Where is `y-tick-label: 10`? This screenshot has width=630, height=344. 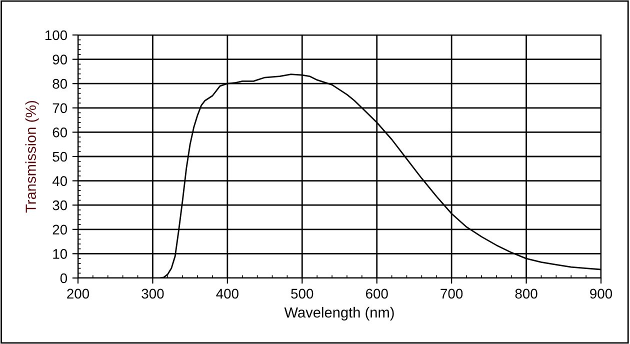 y-tick-label: 10 is located at coordinates (60, 254).